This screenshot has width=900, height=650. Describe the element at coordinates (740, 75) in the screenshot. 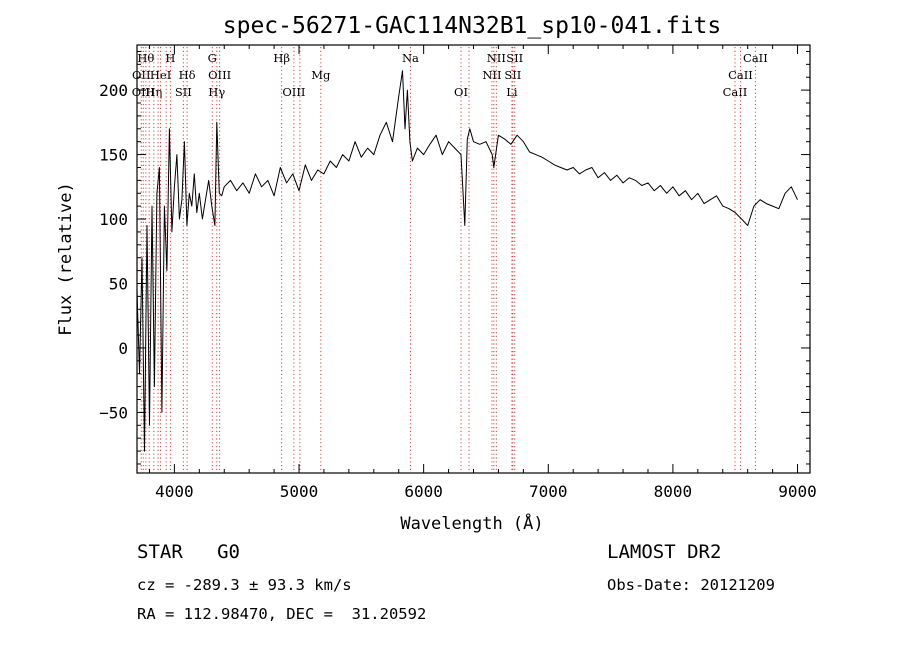

I see `line-marker-label-28: CaII` at that location.